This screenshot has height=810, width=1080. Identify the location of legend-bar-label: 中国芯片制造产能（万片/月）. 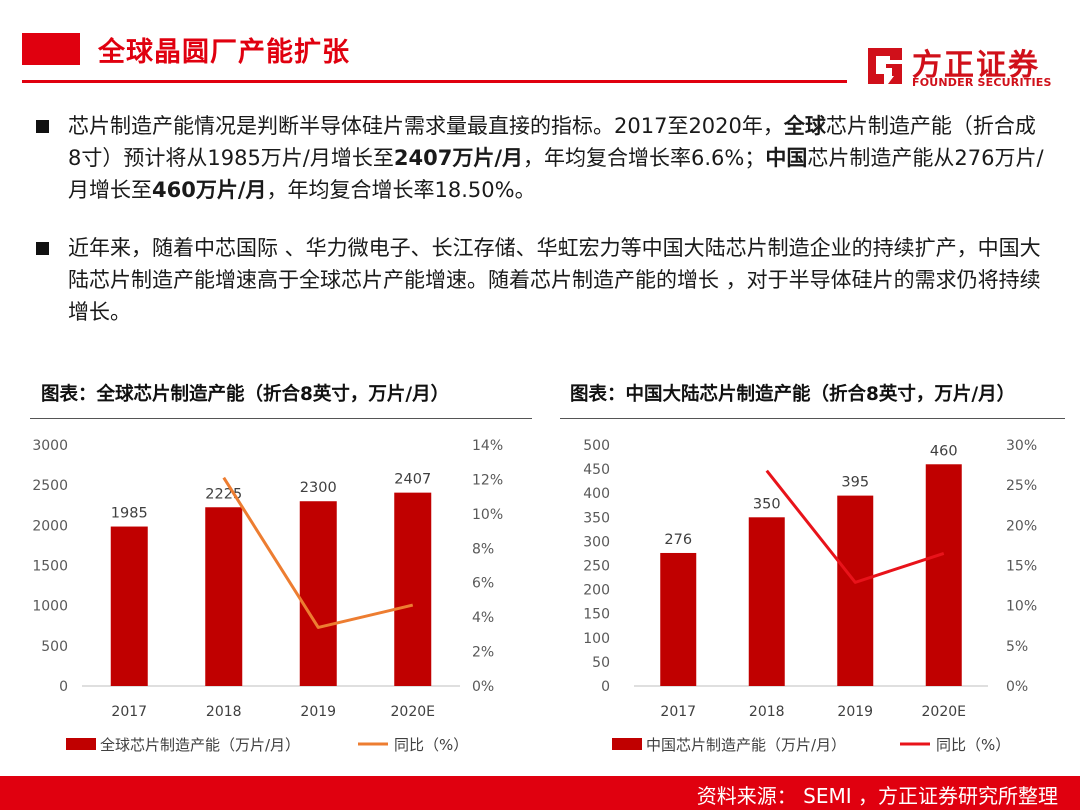
(746, 745).